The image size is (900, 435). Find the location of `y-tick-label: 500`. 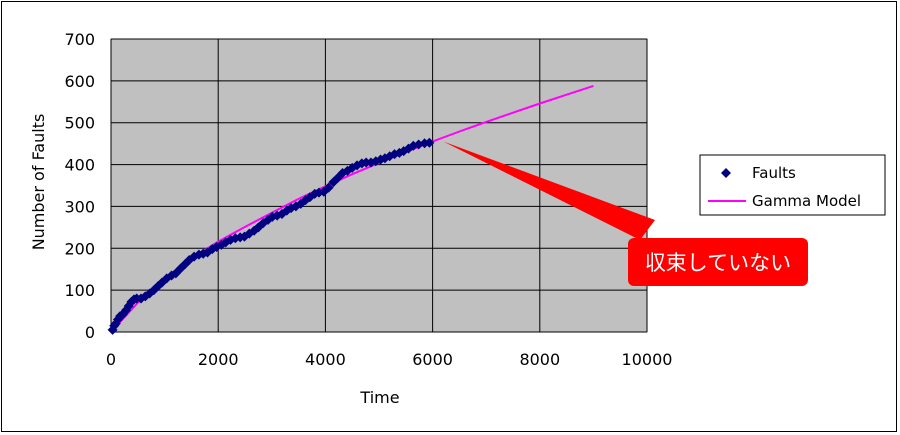

y-tick-label: 500 is located at coordinates (79, 123).